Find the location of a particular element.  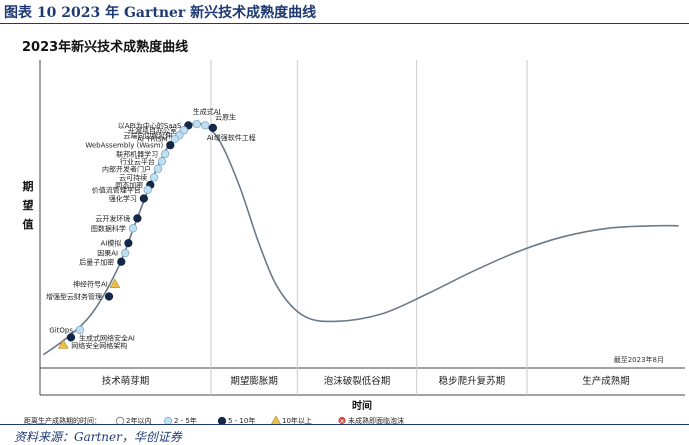

chart-title: 2023年新兴技术成熟度曲线 is located at coordinates (105, 47).